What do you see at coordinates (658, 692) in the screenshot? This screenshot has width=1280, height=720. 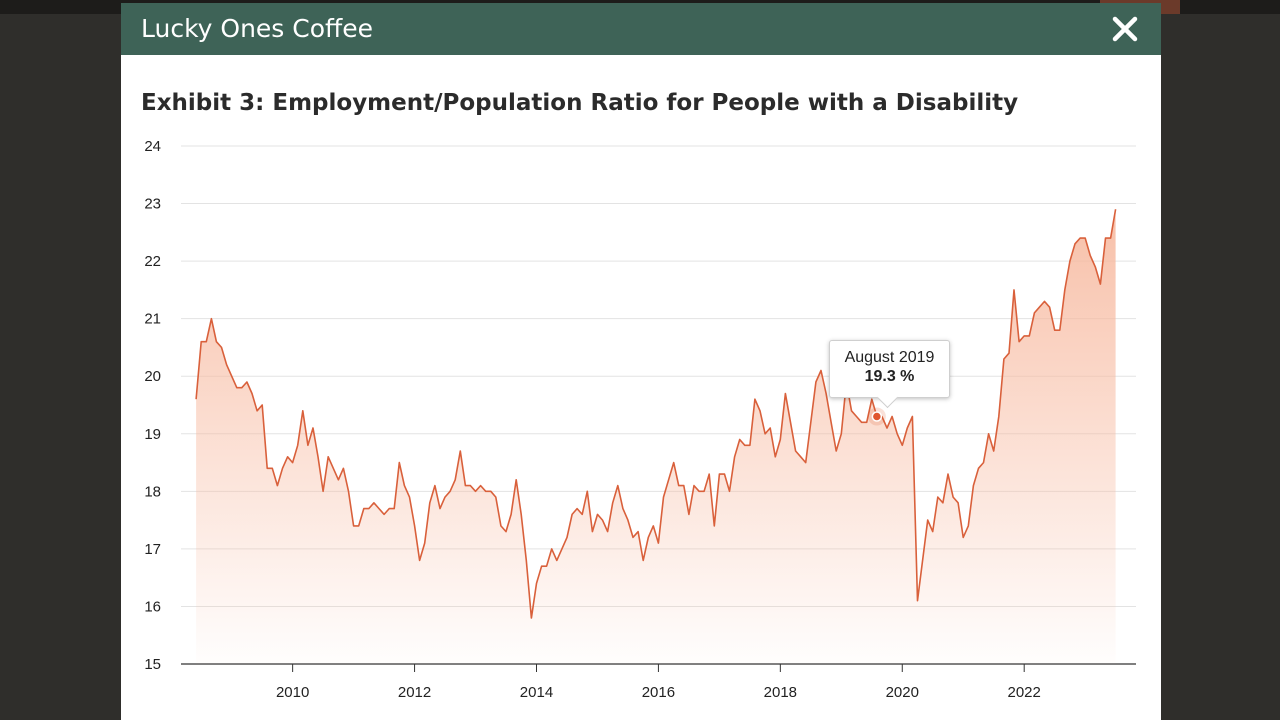 I see `x-tick-label: 2016` at bounding box center [658, 692].